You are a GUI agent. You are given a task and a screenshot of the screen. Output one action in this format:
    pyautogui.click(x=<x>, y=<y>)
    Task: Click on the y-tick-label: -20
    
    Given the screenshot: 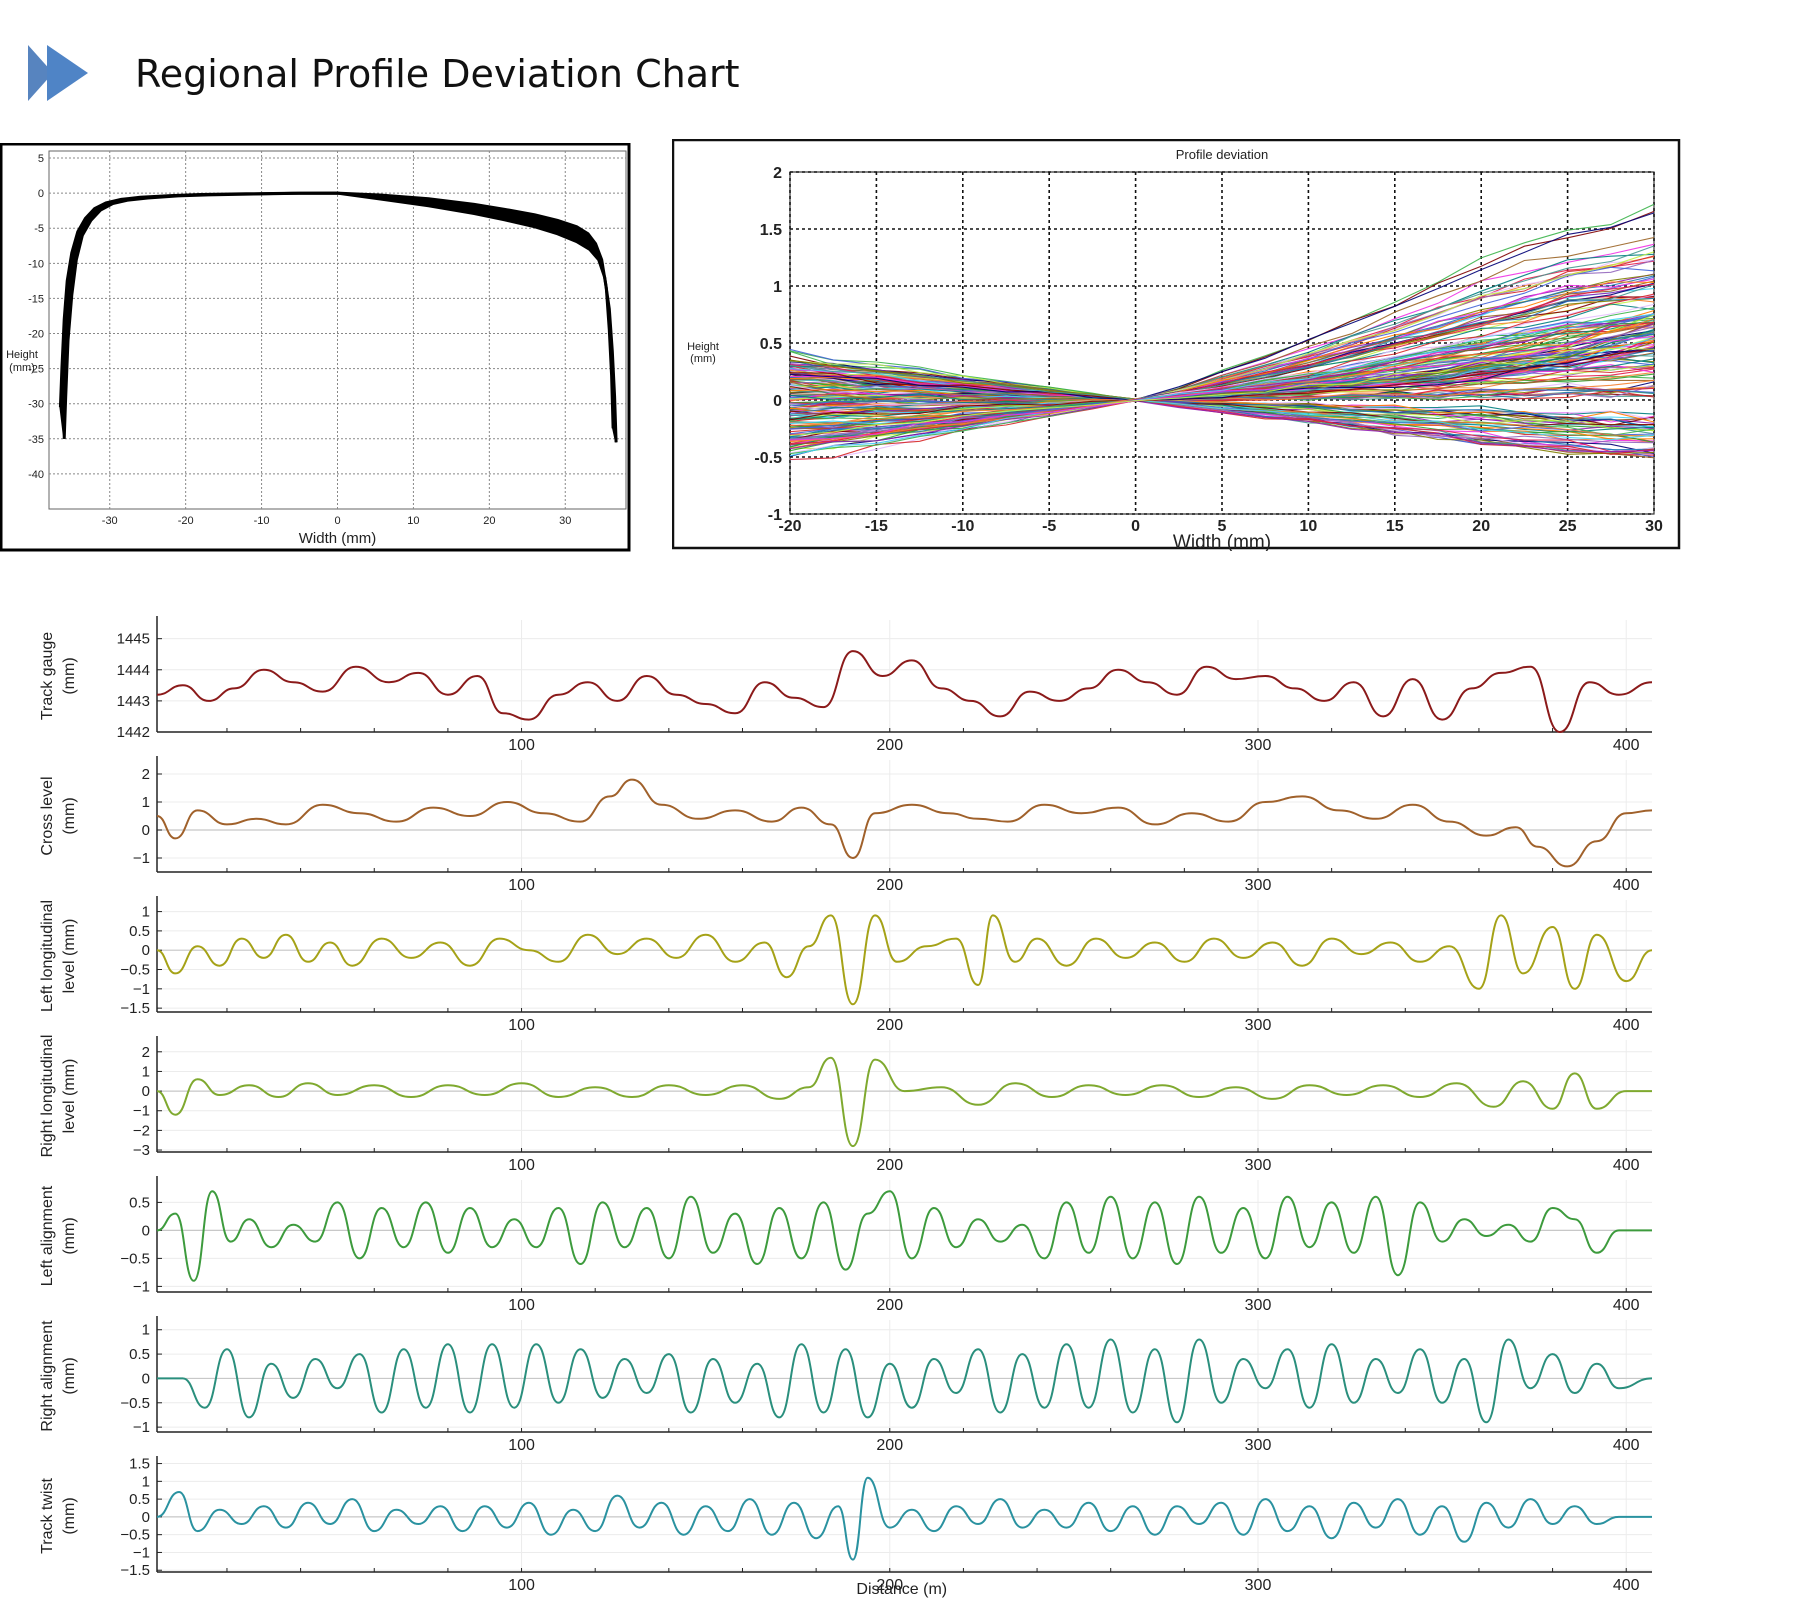 What is the action you would take?
    pyautogui.click(x=36, y=335)
    